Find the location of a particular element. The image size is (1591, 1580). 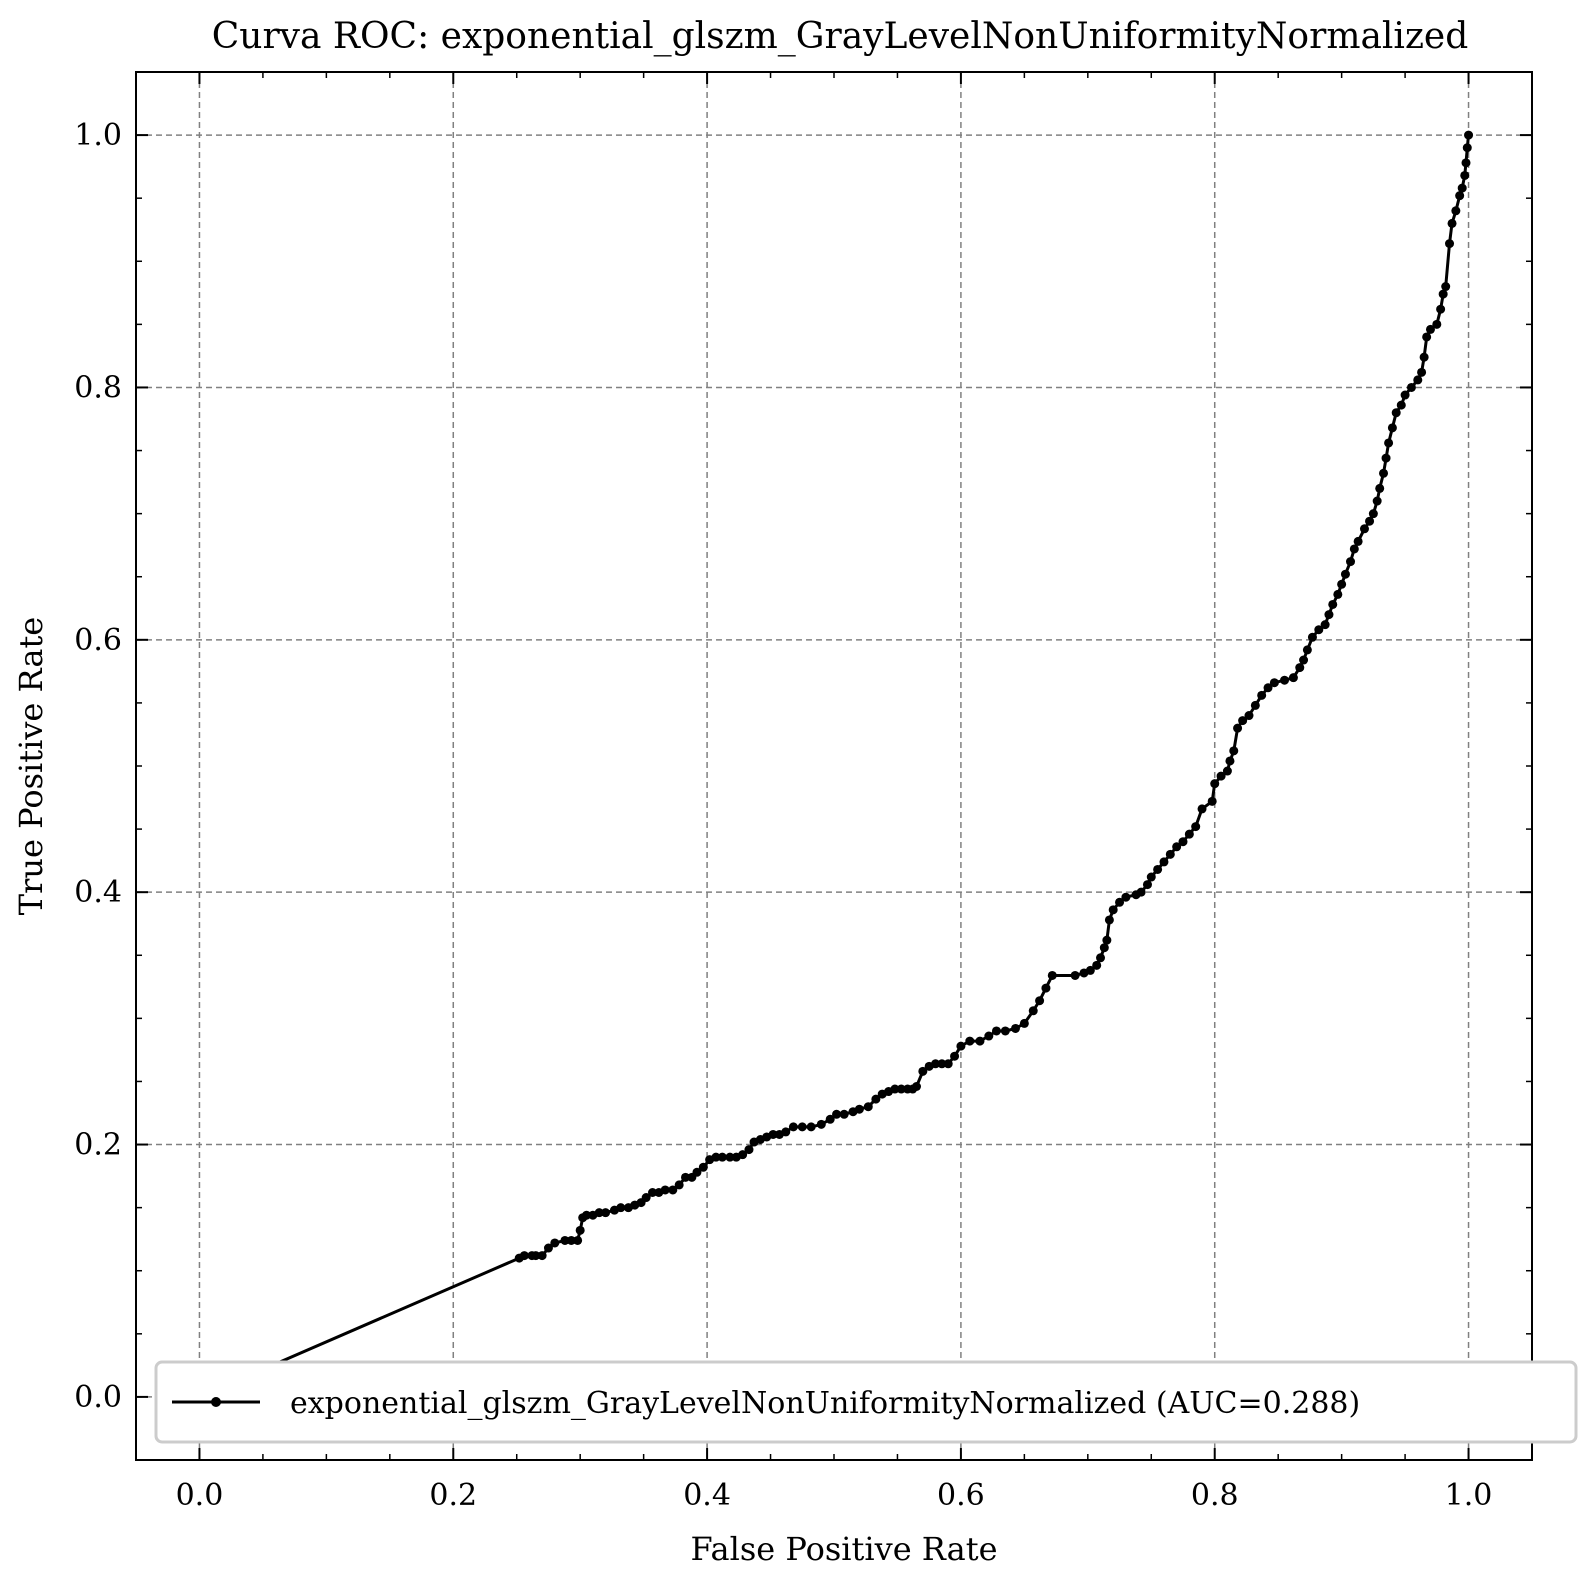

x-axis-title: False Positive Rate is located at coordinates (843, 1549).